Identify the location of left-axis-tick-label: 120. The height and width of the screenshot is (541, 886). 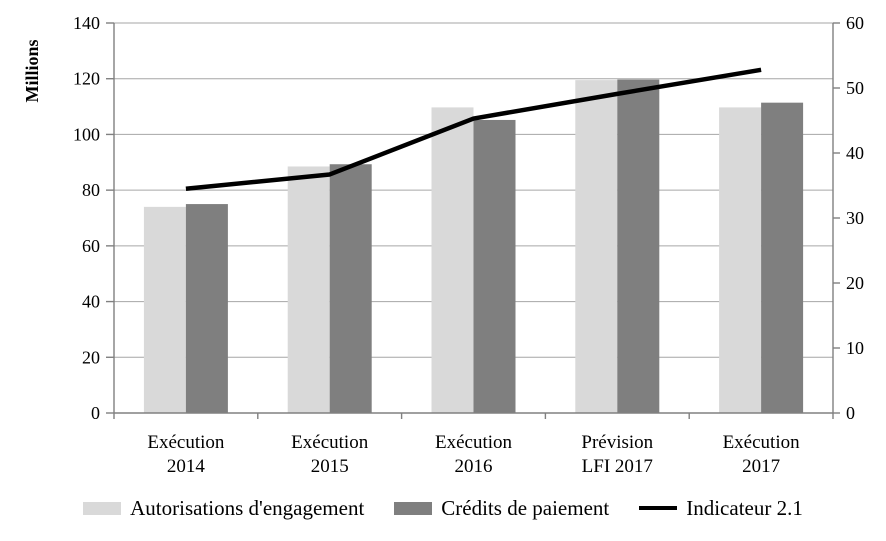
(86, 79).